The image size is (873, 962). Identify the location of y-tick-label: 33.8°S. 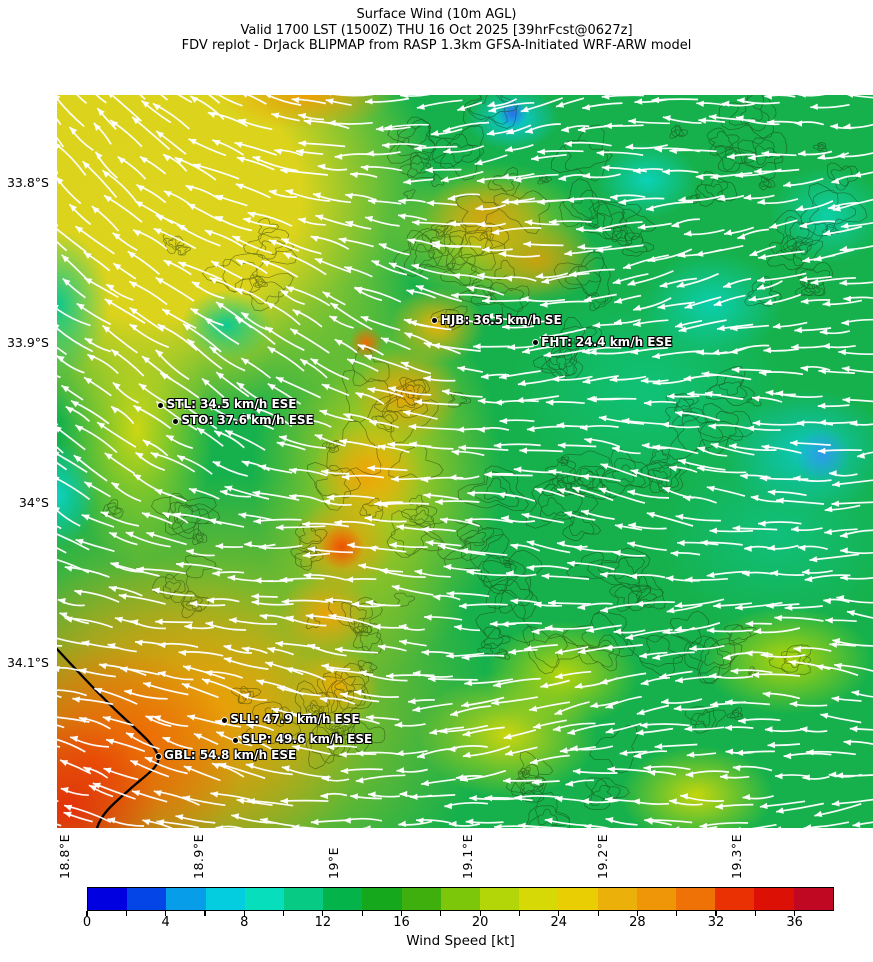
(27, 182).